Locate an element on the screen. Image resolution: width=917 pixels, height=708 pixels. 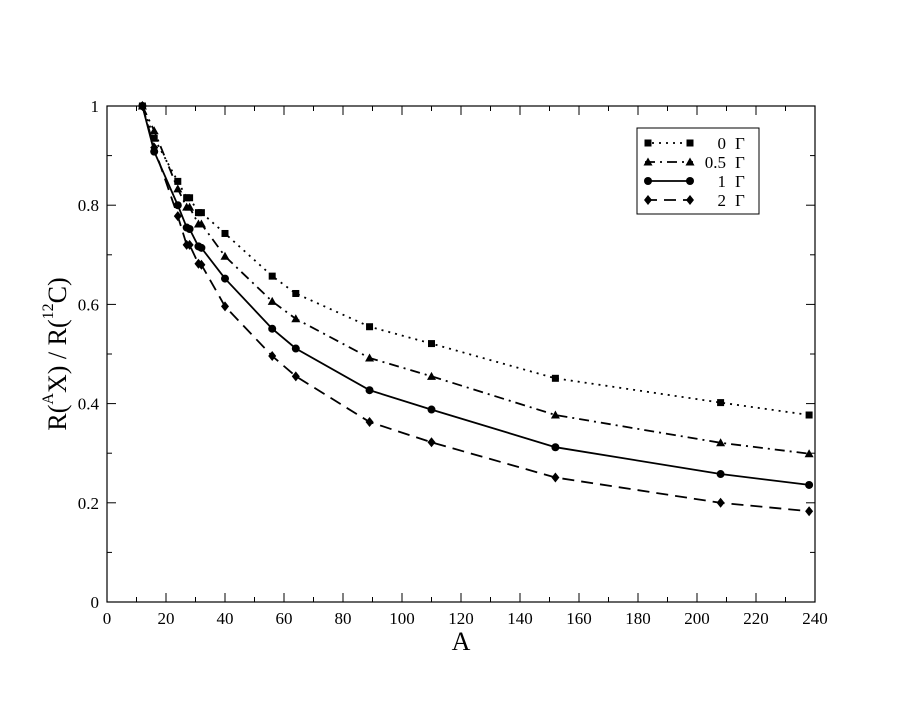
x-tick-label: 120 is located at coordinates (461, 618).